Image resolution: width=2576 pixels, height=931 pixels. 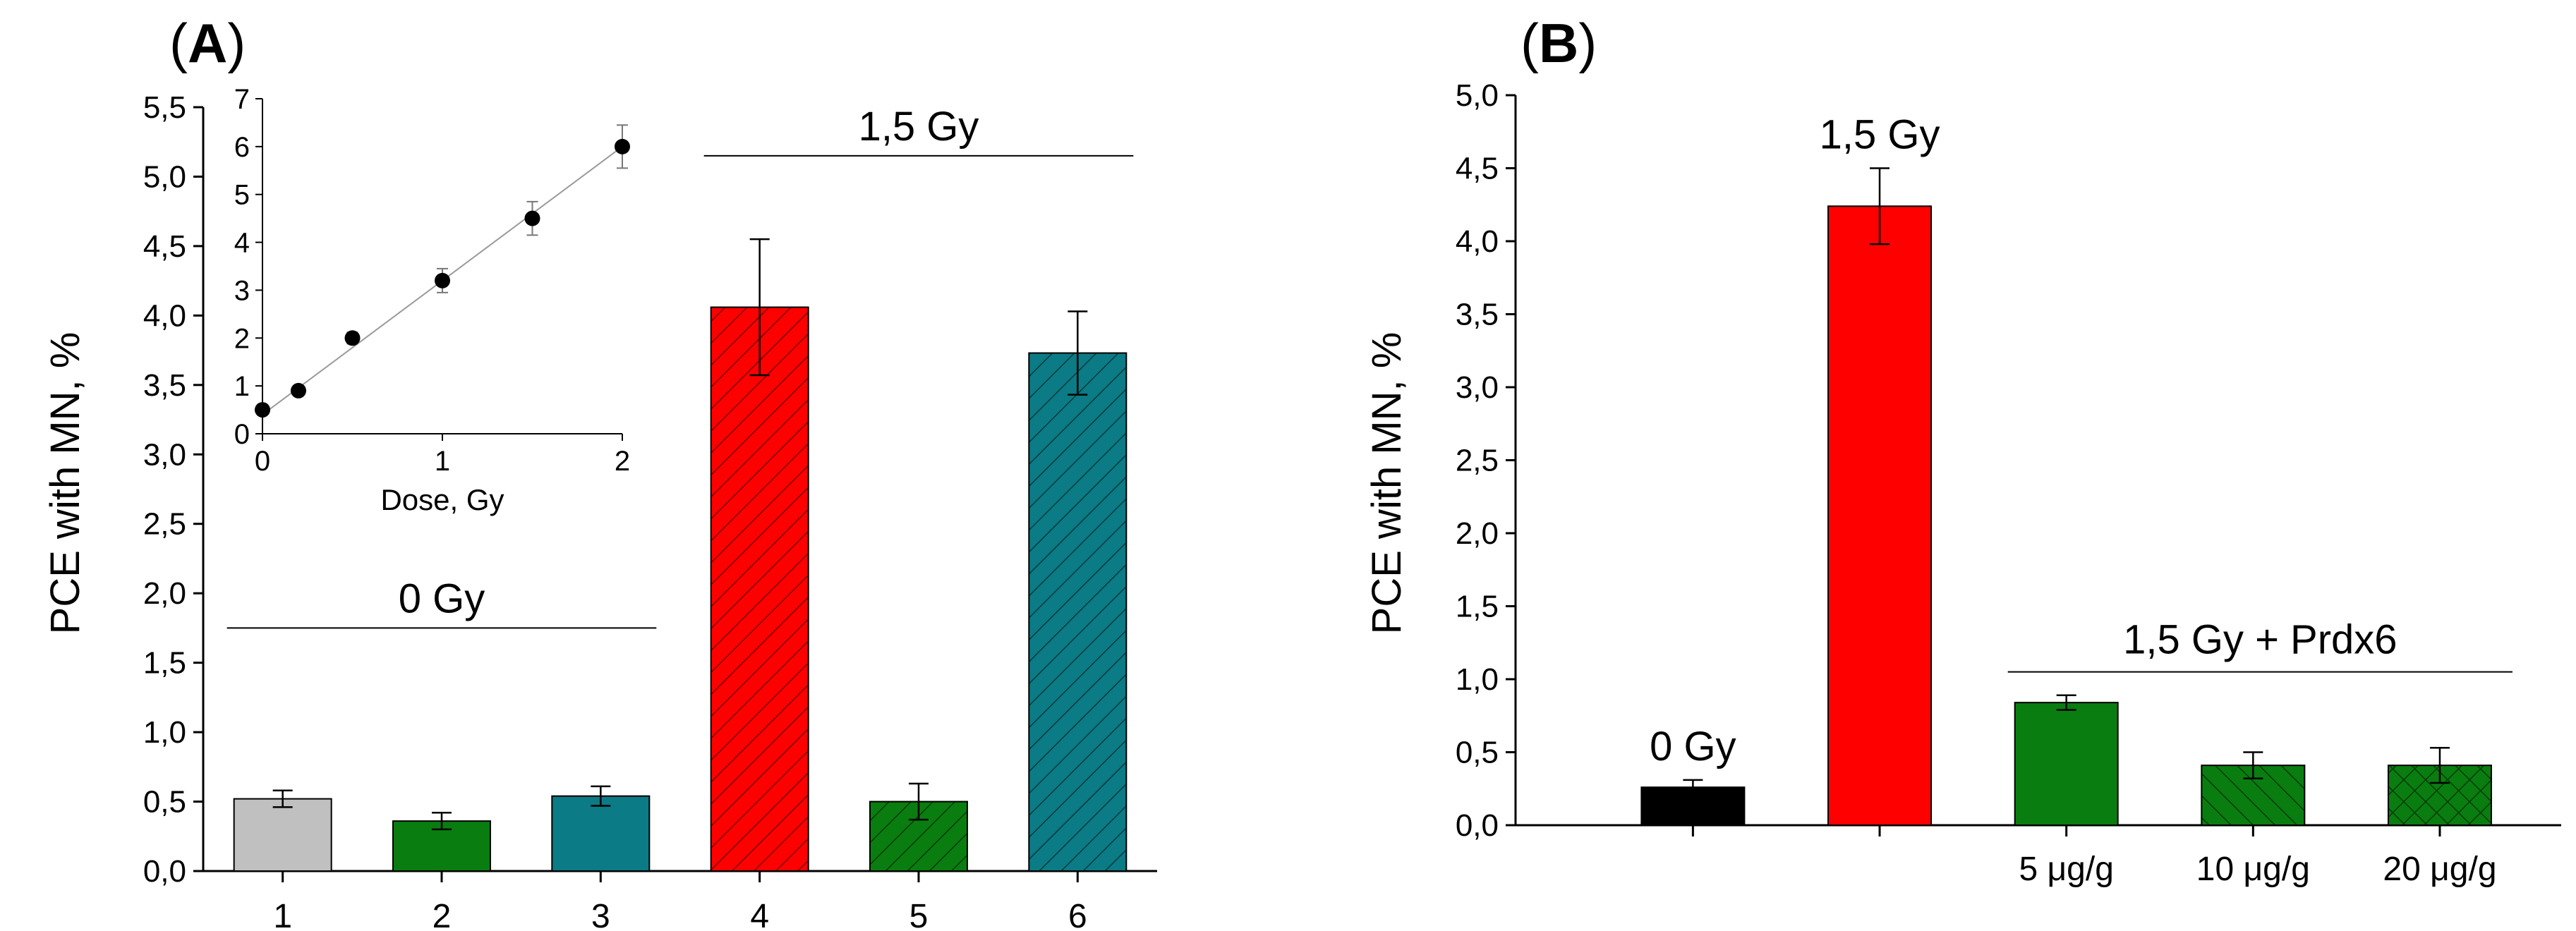 What do you see at coordinates (262, 461) in the screenshot?
I see `inset-x-tick-label: 0` at bounding box center [262, 461].